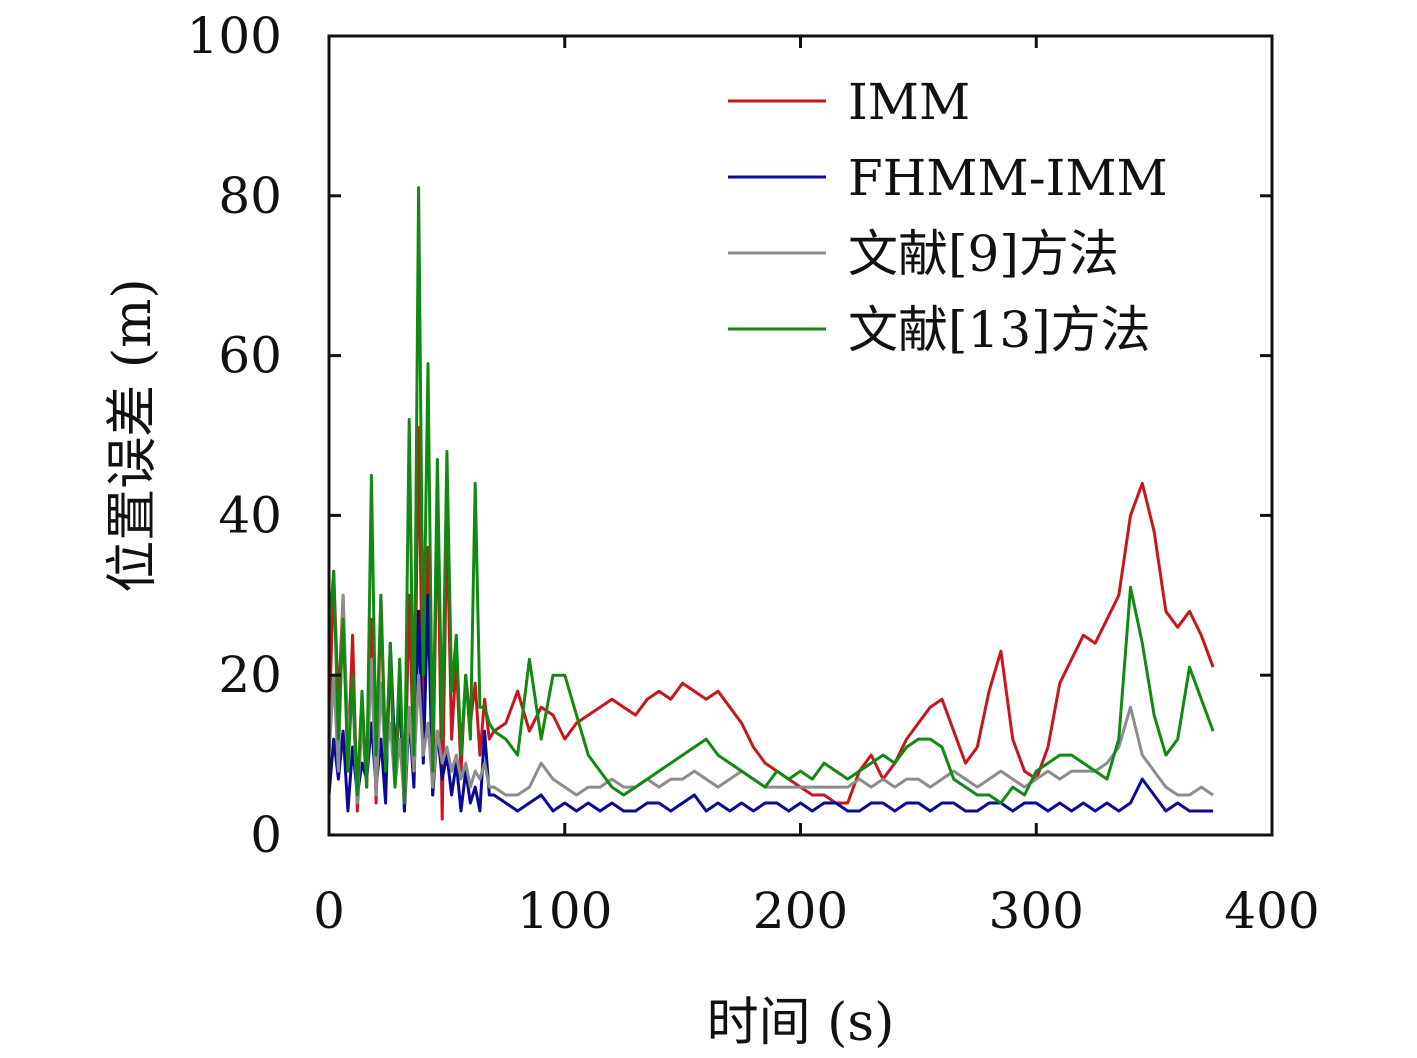 This screenshot has height=1058, width=1417. I want to click on legend-label-2: 文献[9]方法, so click(983, 254).